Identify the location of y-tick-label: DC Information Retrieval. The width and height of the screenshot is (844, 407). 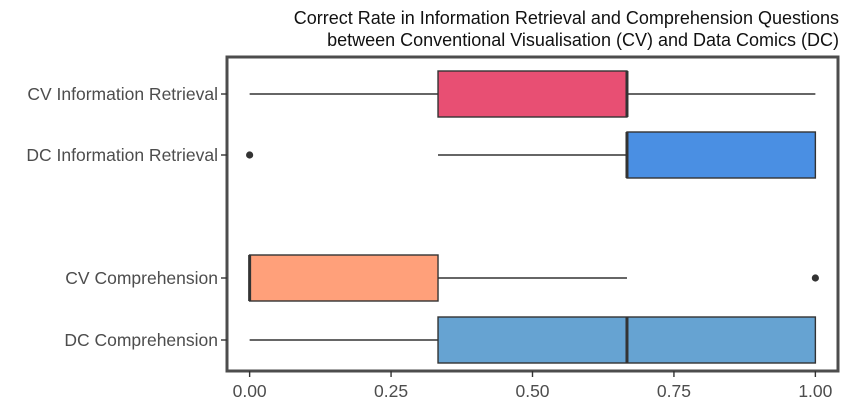
(122, 155).